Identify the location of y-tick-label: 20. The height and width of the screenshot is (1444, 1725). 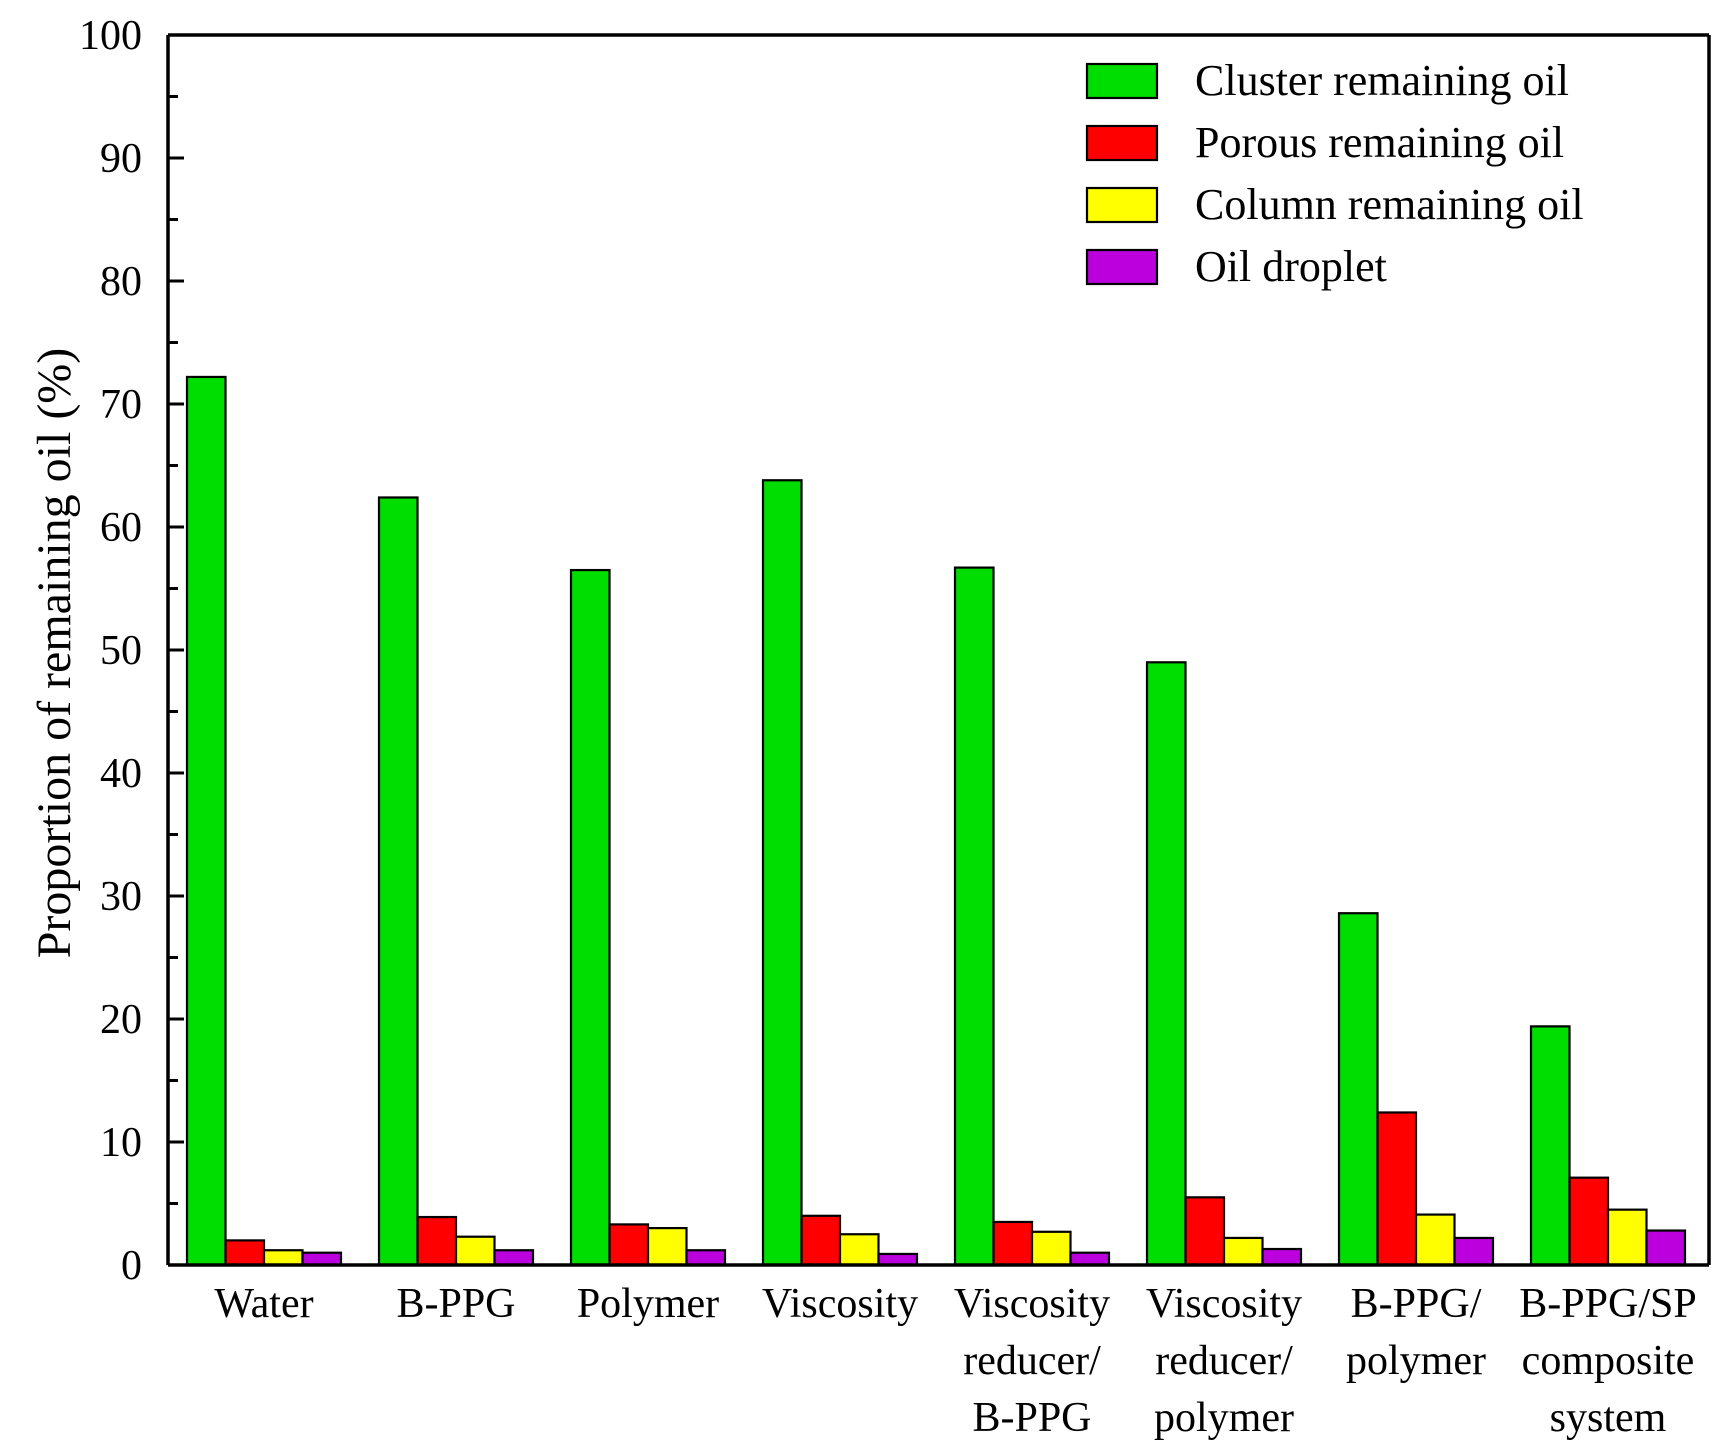
(121, 1020).